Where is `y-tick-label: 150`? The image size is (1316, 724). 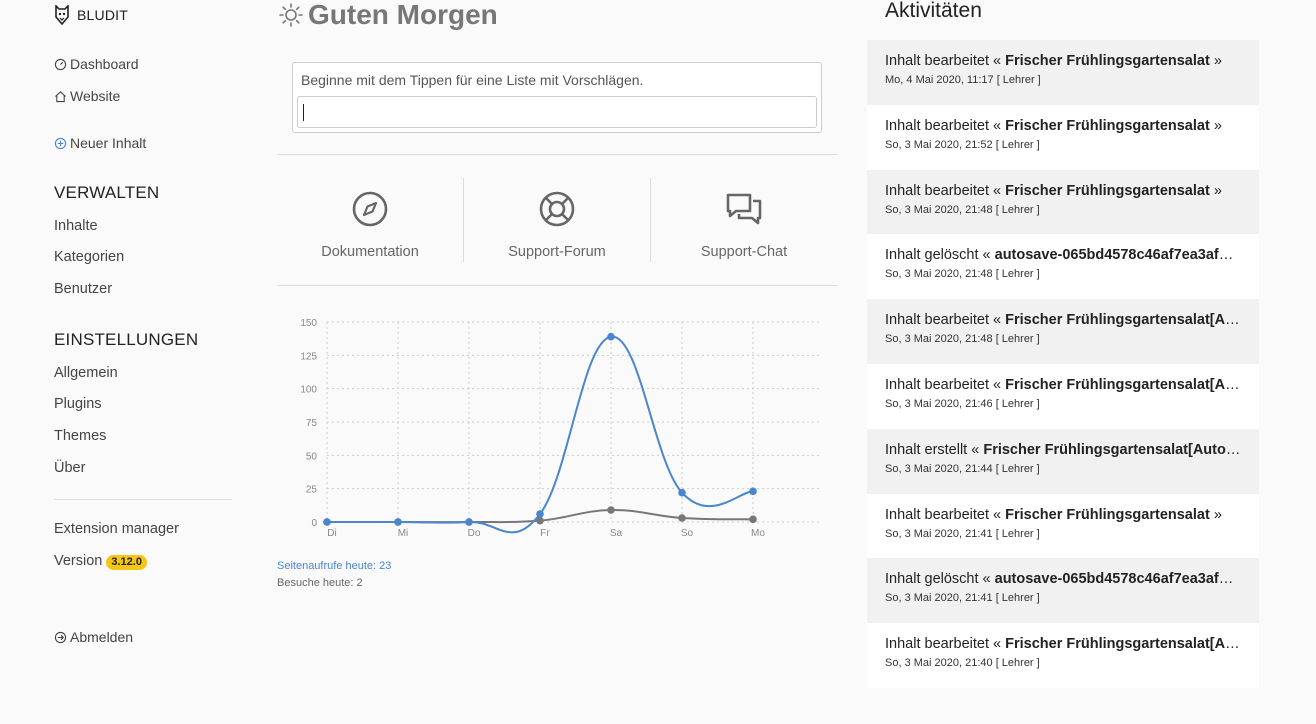
y-tick-label: 150 is located at coordinates (308, 323).